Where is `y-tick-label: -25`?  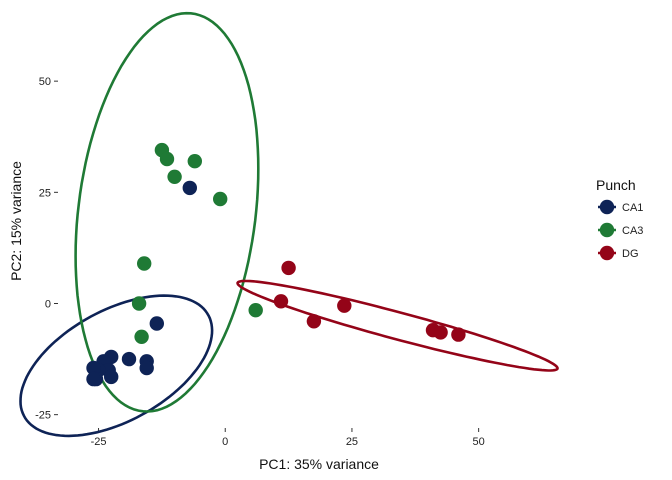
y-tick-label: -25 is located at coordinates (43, 416).